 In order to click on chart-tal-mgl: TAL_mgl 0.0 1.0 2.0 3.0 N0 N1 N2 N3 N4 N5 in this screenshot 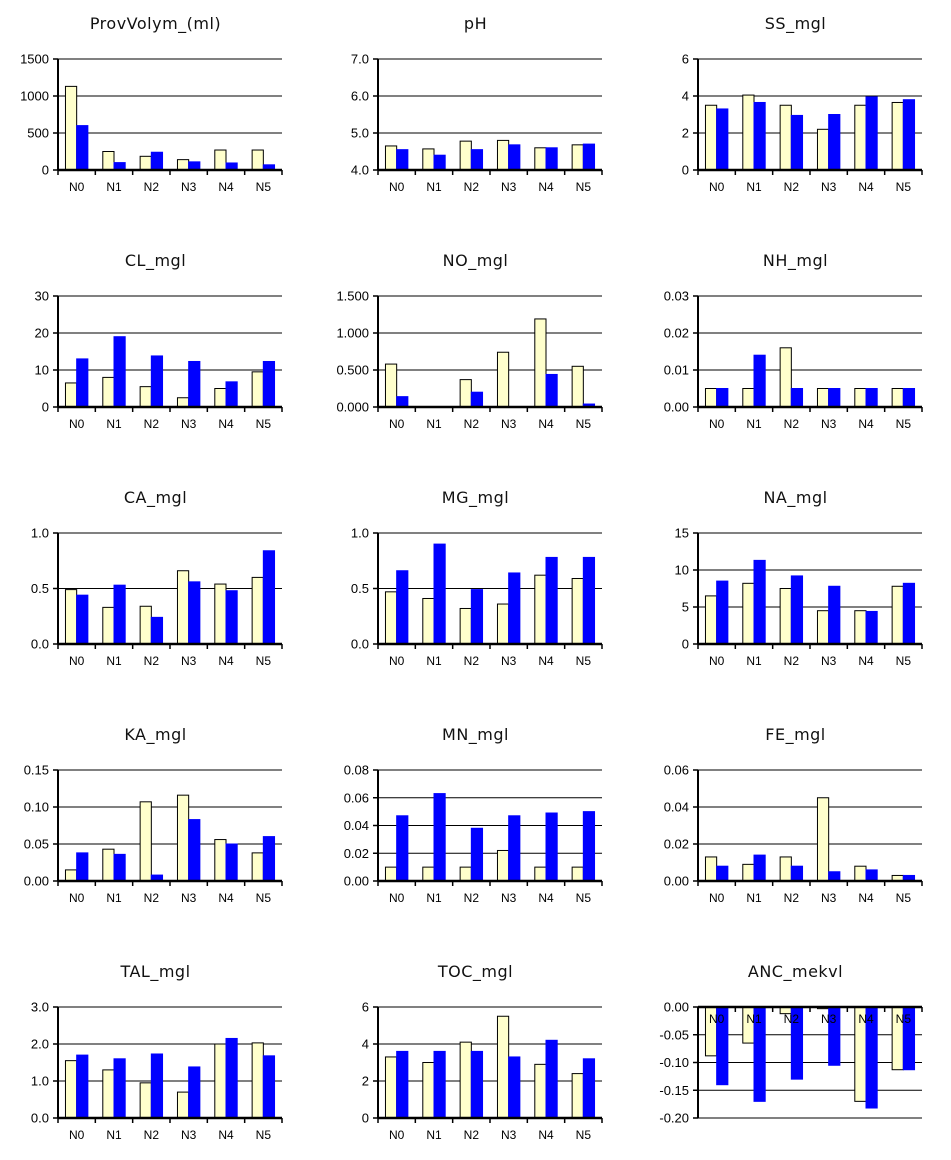, I will do `click(155, 1054)`.